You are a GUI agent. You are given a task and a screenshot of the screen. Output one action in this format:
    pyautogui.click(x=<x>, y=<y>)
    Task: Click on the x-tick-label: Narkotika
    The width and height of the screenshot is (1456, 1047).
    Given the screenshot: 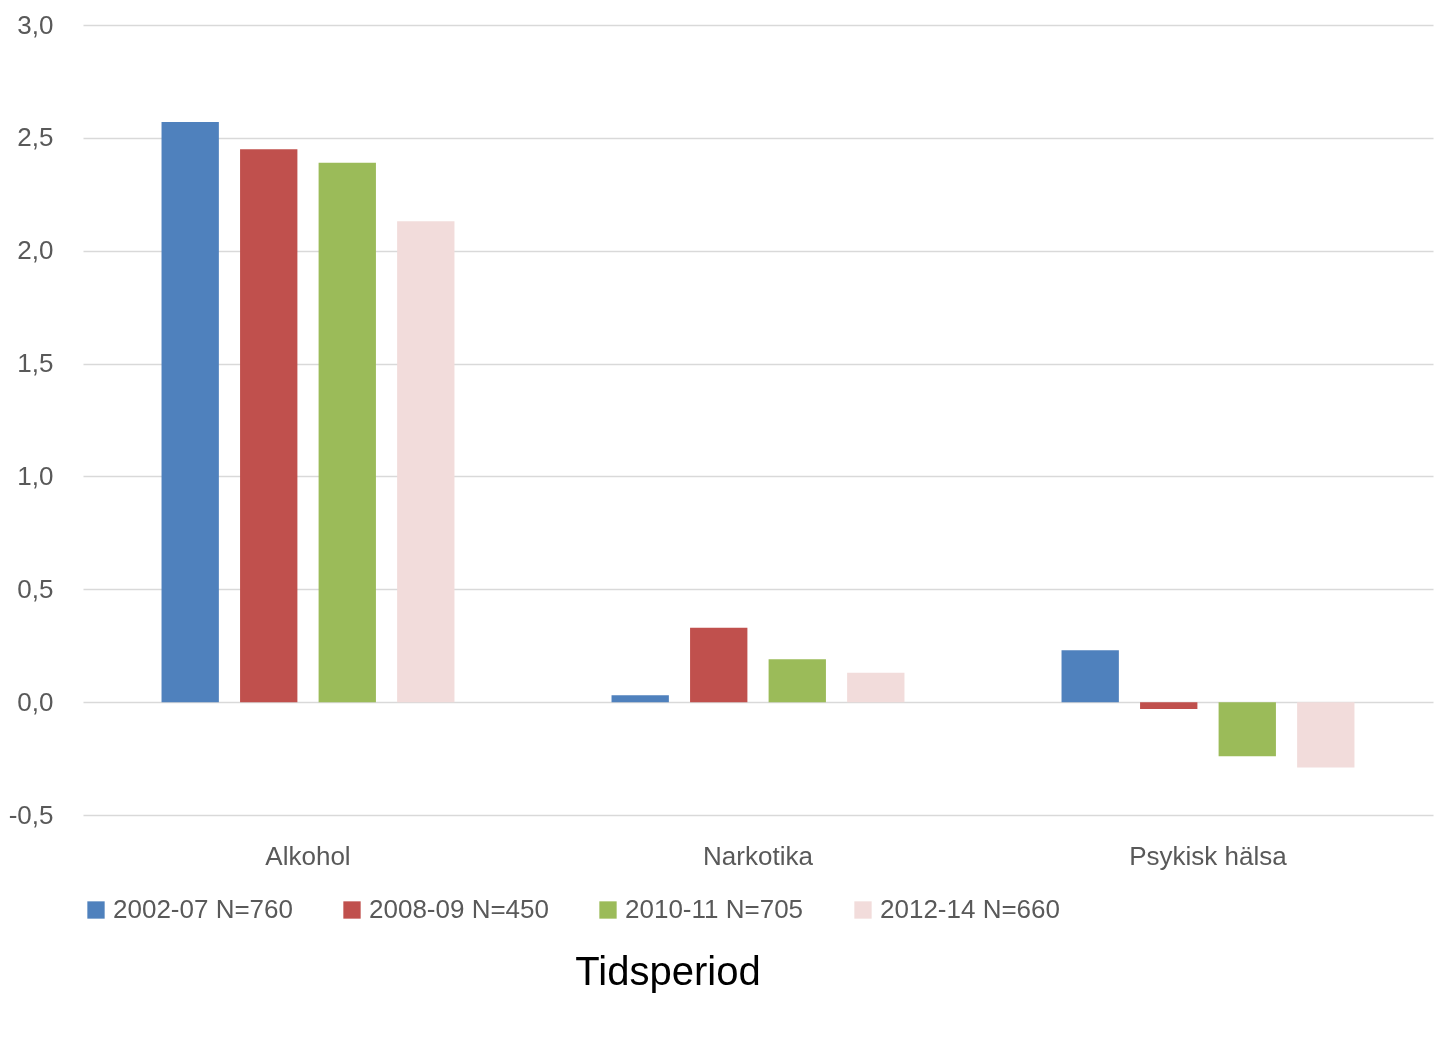 What is the action you would take?
    pyautogui.click(x=758, y=855)
    